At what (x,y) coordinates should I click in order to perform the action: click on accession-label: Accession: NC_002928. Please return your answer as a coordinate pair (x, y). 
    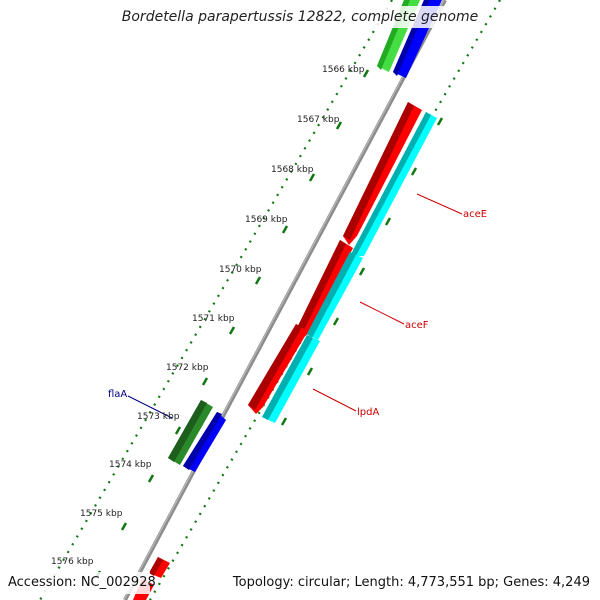
    Looking at the image, I should click on (82, 582).